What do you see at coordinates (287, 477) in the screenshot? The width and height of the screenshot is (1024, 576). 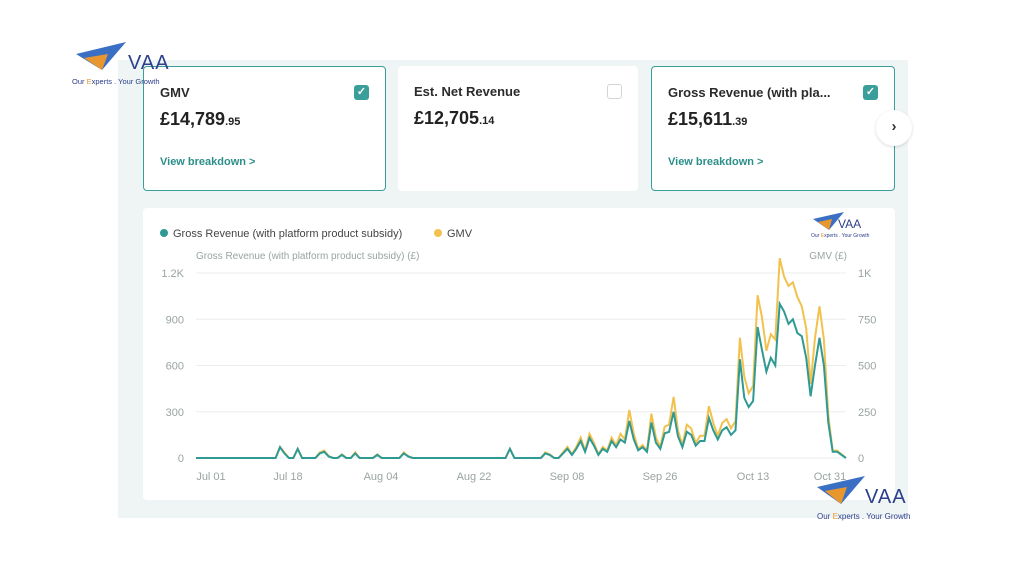 I see `x-tick-label: Jul 18` at bounding box center [287, 477].